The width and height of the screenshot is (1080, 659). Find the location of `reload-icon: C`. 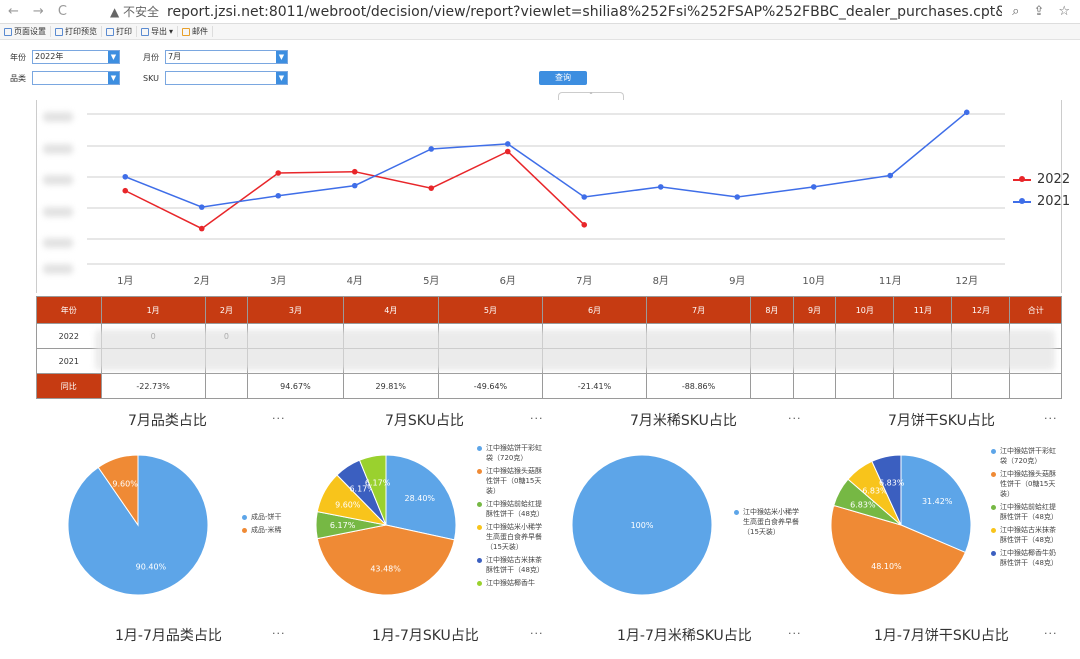

reload-icon: C is located at coordinates (62, 11).